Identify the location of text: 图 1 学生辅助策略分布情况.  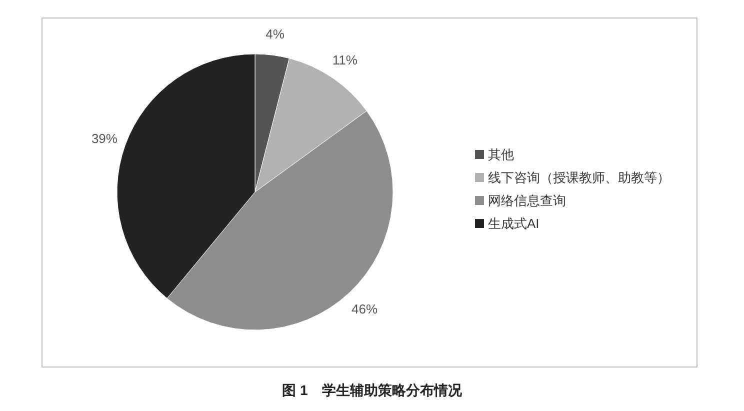
(372, 390).